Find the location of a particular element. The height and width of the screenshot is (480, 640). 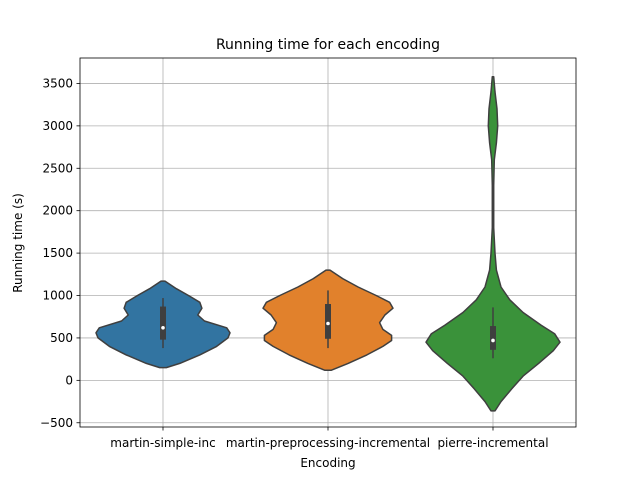

x-tick-label: pierre-incremental is located at coordinates (492, 443).